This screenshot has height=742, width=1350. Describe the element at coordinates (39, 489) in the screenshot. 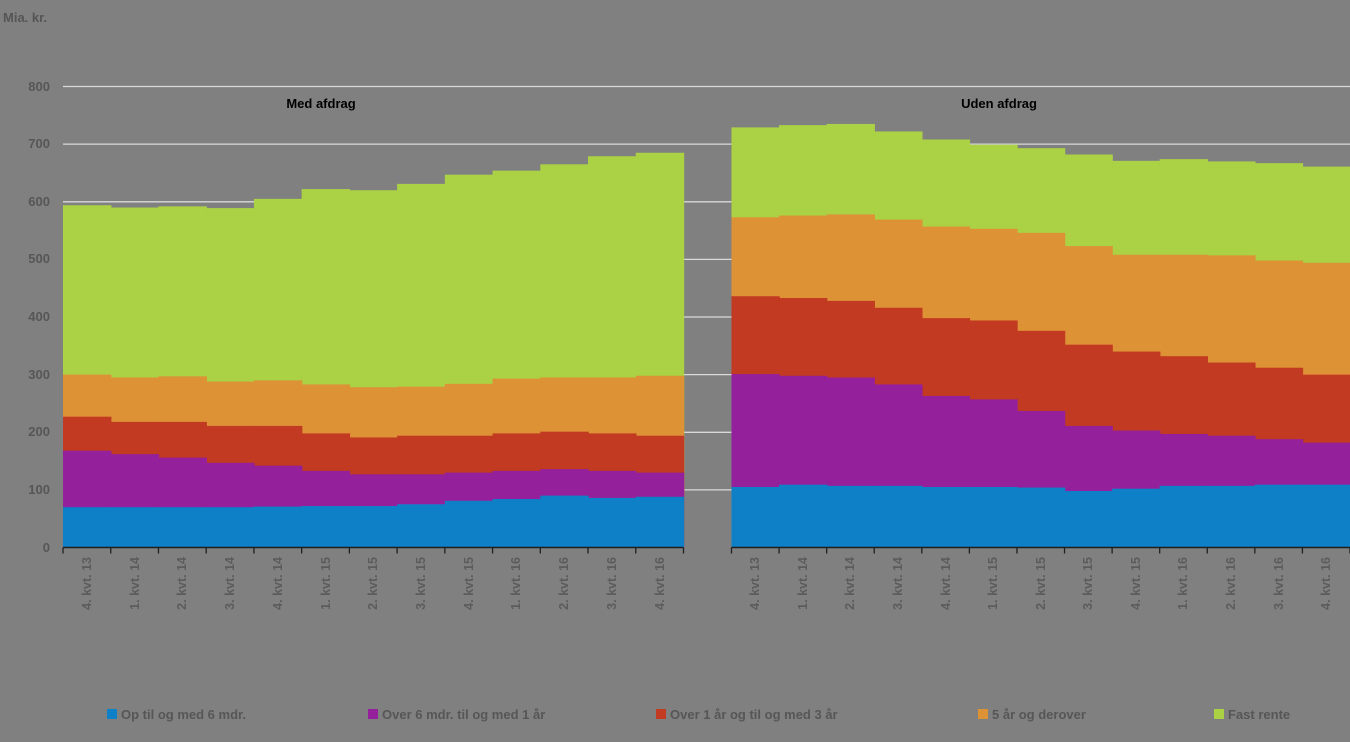

I see `y-tick-label: 100` at that location.